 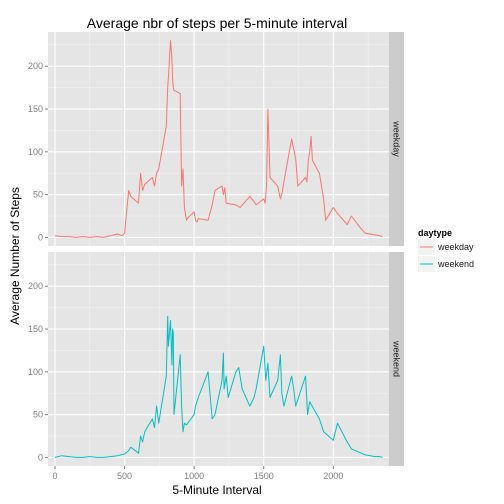 What do you see at coordinates (435, 233) in the screenshot?
I see `legend-title: daytype` at bounding box center [435, 233].